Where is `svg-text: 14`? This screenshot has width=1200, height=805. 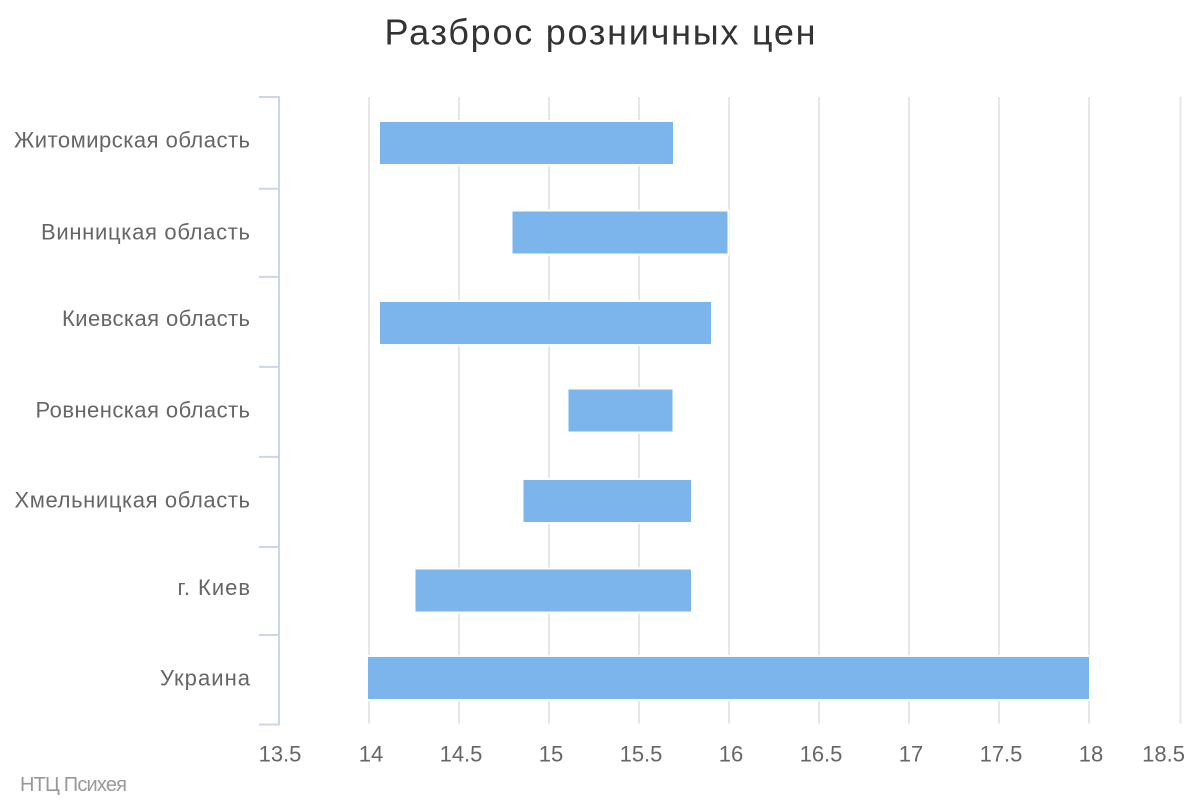
svg-text: 14 is located at coordinates (371, 754).